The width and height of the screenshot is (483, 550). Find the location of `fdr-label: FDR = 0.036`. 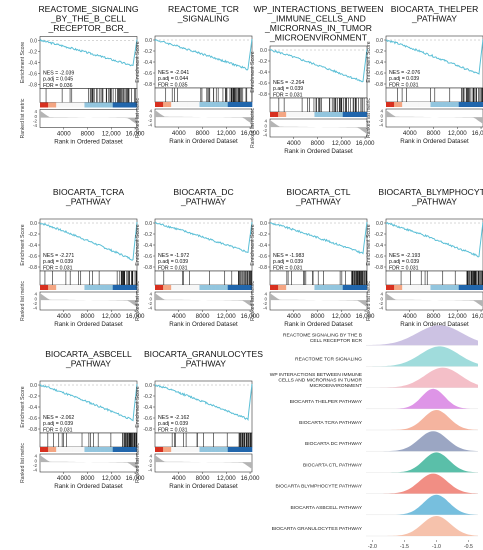

fdr-label: FDR = 0.036 is located at coordinates (58, 86).